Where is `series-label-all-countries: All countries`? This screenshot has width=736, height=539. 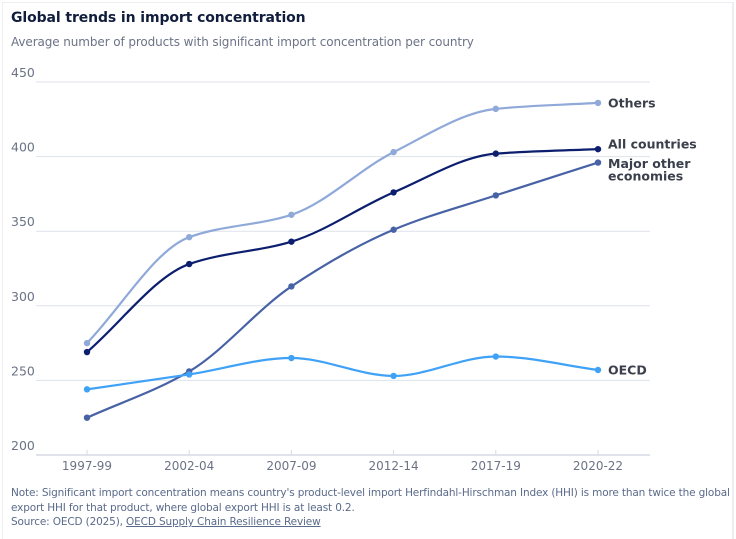 series-label-all-countries: All countries is located at coordinates (652, 144).